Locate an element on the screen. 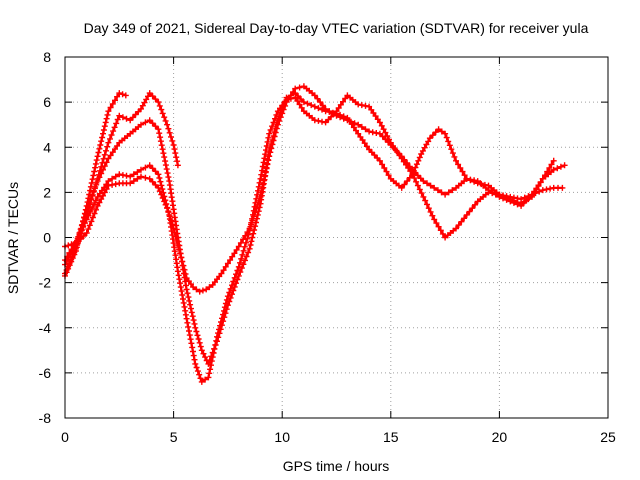 The height and width of the screenshot is (480, 640). y-tick-labels: -8 -6 -4 -2 0 2 4 6 8 is located at coordinates (45, 237).